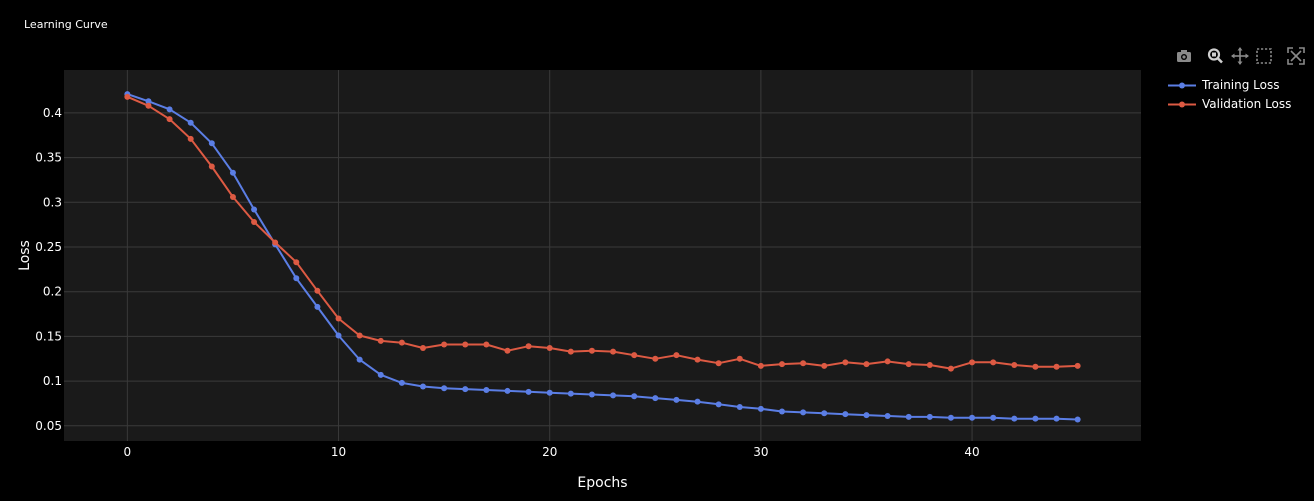 This screenshot has height=501, width=1314. Describe the element at coordinates (48, 336) in the screenshot. I see `y-tick-label: 0.15` at that location.